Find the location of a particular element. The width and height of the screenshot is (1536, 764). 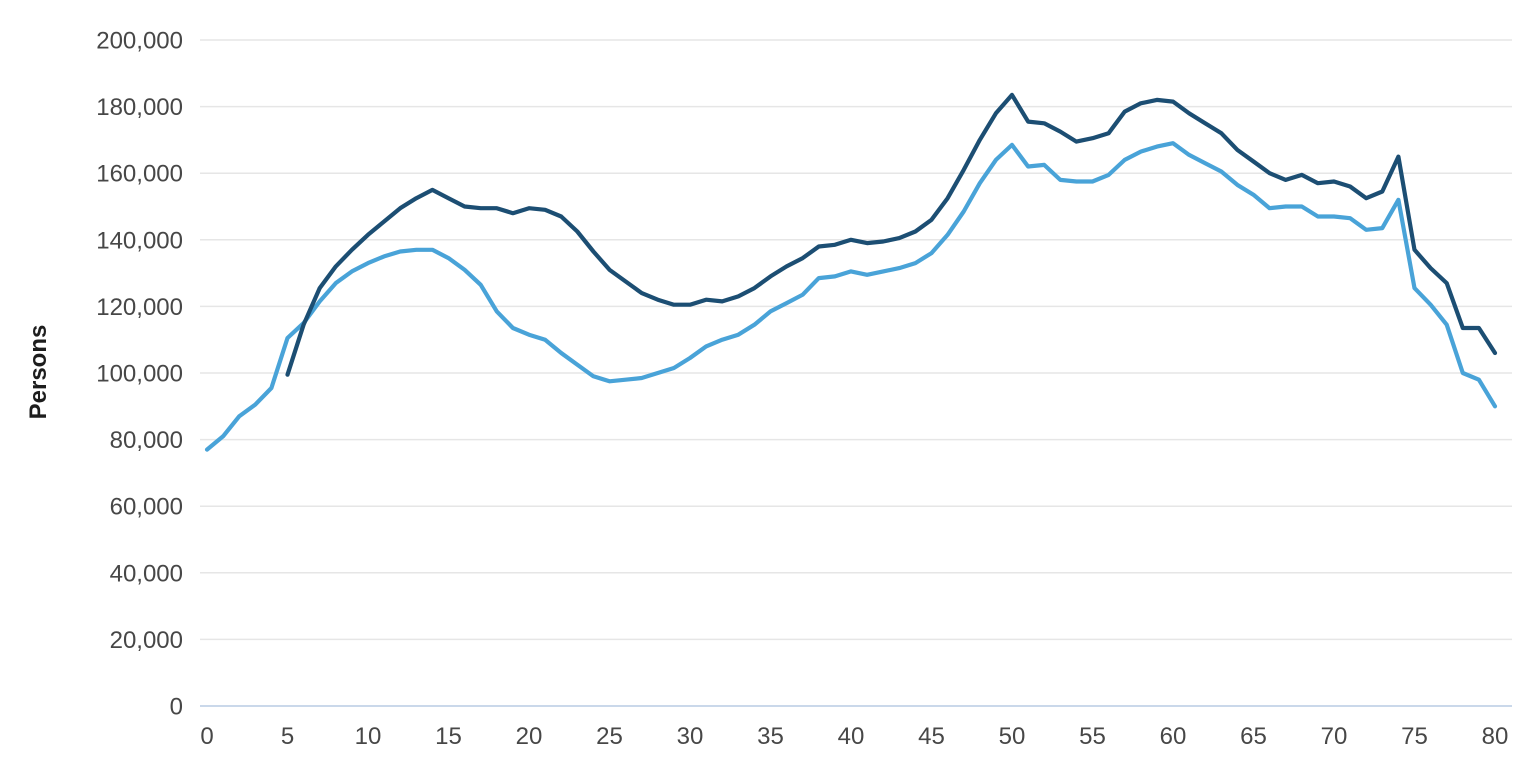

x-tick-label: 5 is located at coordinates (287, 736).